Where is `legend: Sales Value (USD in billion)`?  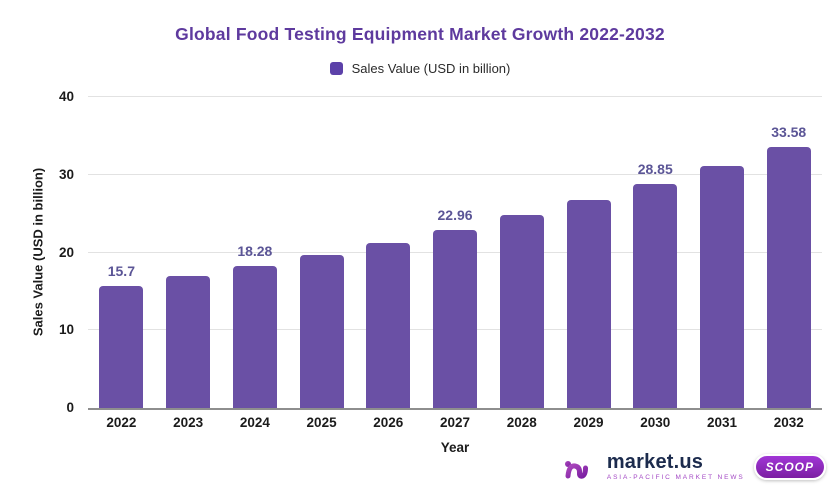
legend: Sales Value (USD in billion) is located at coordinates (420, 68).